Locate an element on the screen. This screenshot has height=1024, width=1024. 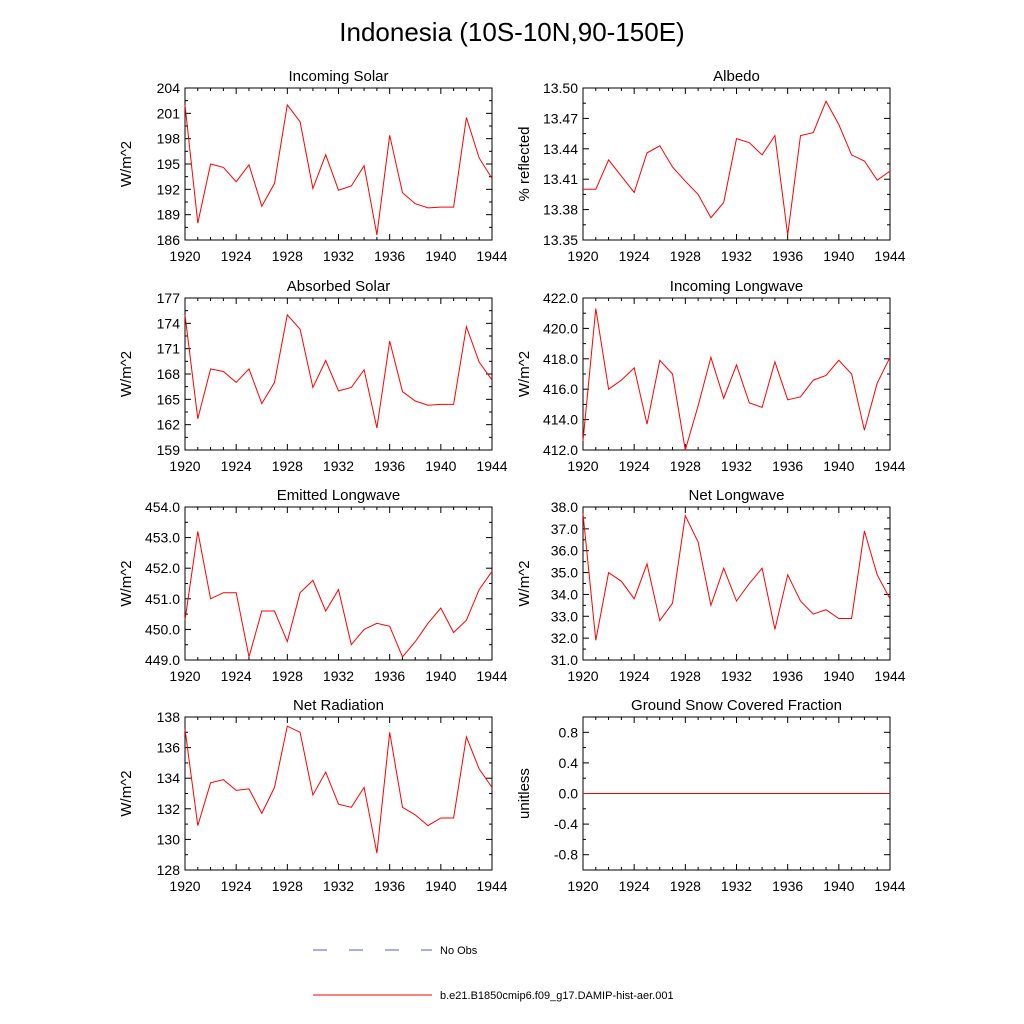
y-tick-label: -0.4 is located at coordinates (566, 824).